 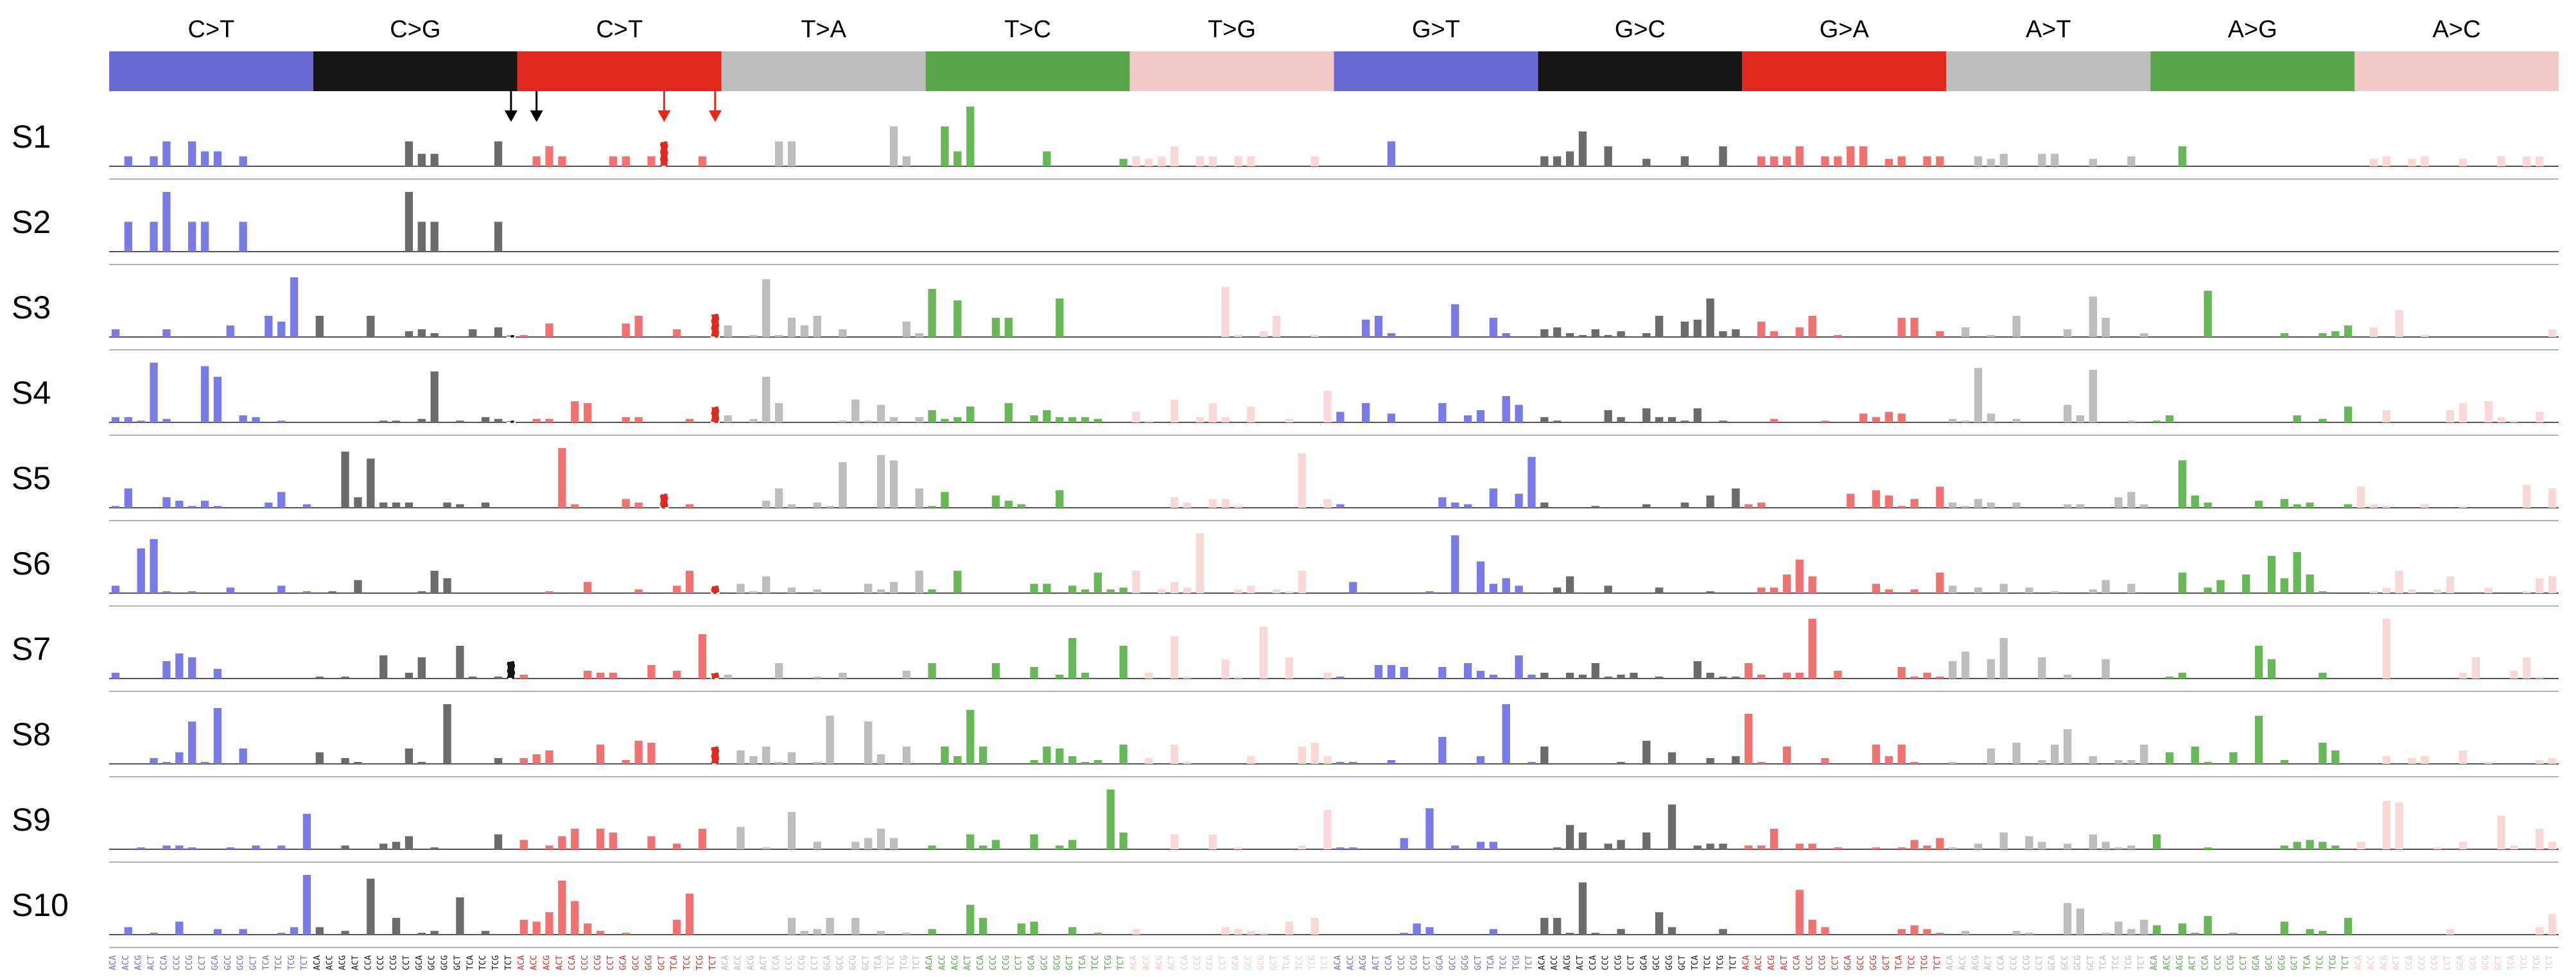 What do you see at coordinates (368, 963) in the screenshot?
I see `context-label-1-4: CCA` at bounding box center [368, 963].